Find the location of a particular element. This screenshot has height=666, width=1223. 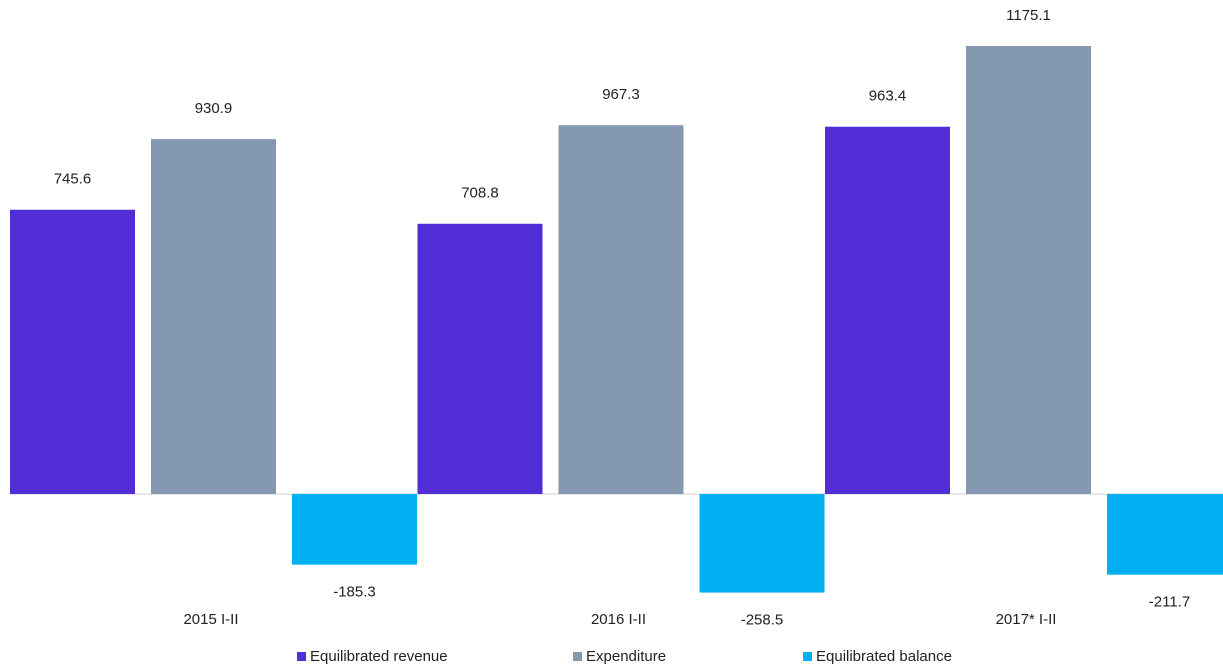

data-label: -185.3 is located at coordinates (354, 592).